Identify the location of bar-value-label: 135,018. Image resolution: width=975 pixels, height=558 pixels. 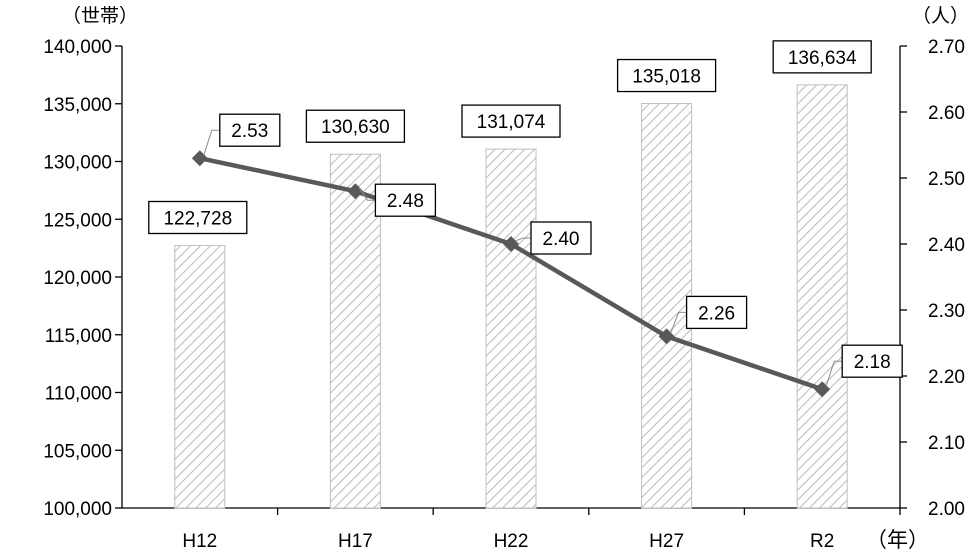
(666, 77).